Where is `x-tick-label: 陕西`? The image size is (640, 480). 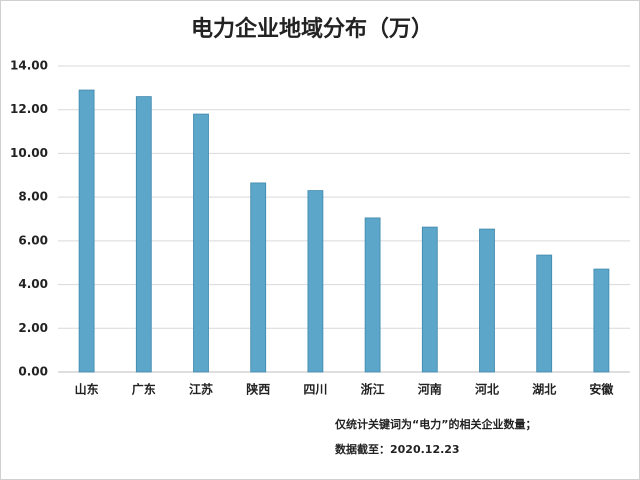 x-tick-label: 陕西 is located at coordinates (258, 389).